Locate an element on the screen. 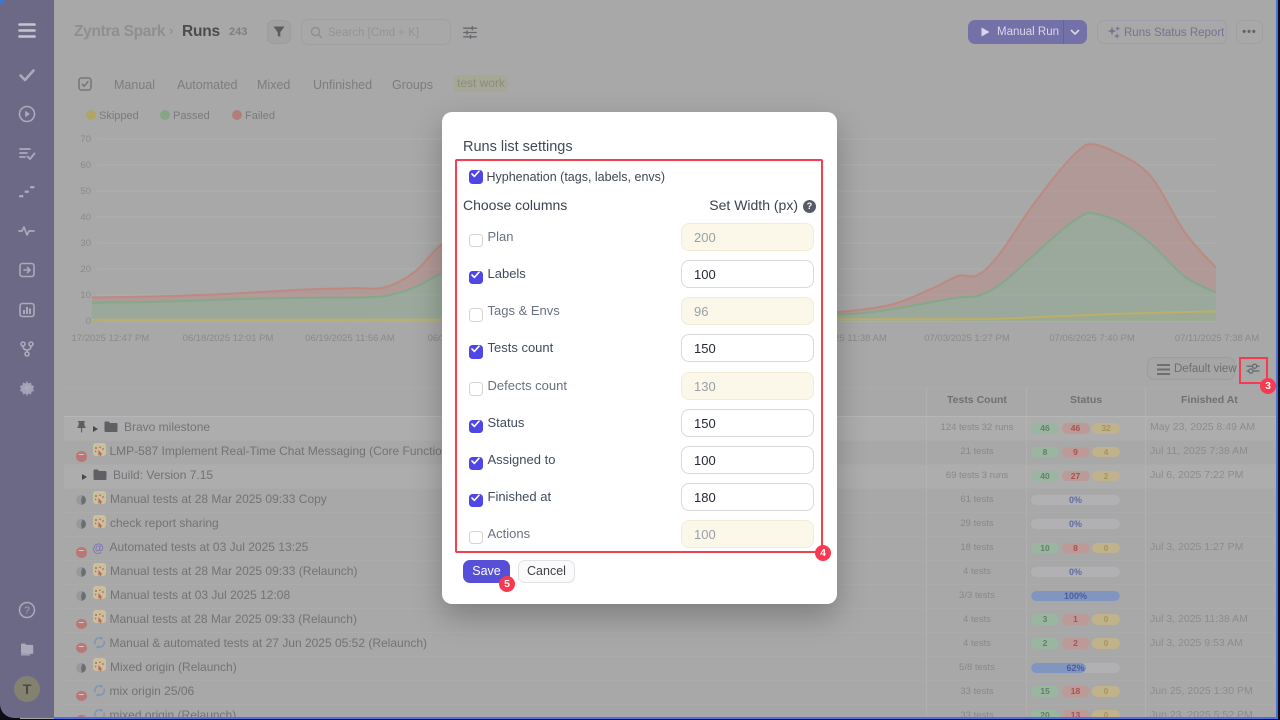  svg-text: 20 is located at coordinates (85, 269).